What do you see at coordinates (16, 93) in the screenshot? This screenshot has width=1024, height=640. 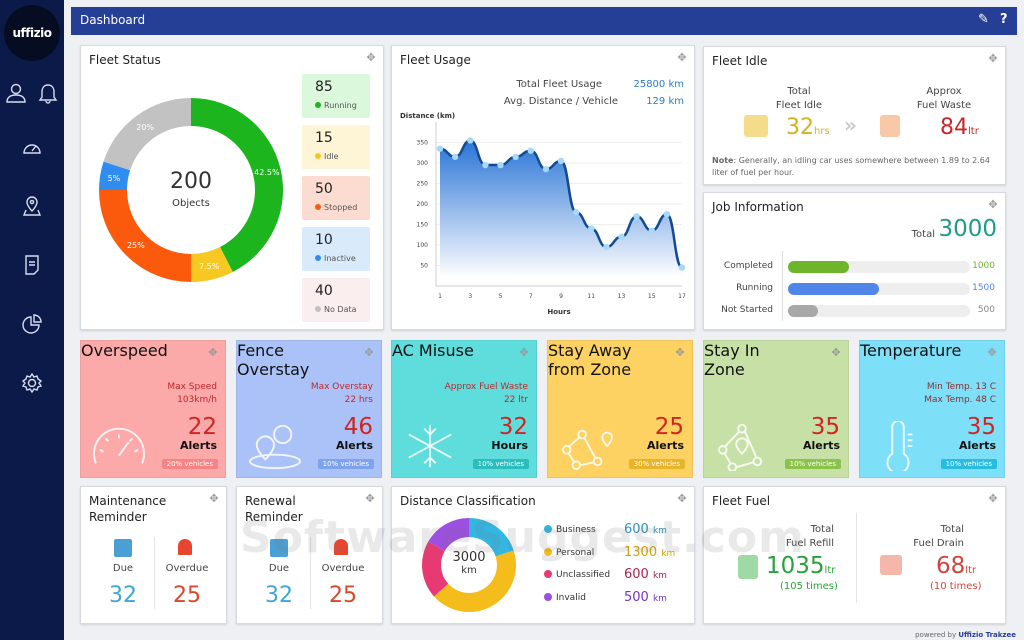 I see `user-icon` at bounding box center [16, 93].